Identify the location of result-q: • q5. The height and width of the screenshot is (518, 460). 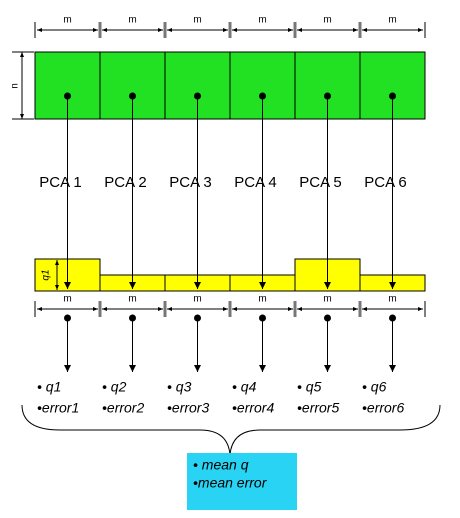
(309, 387).